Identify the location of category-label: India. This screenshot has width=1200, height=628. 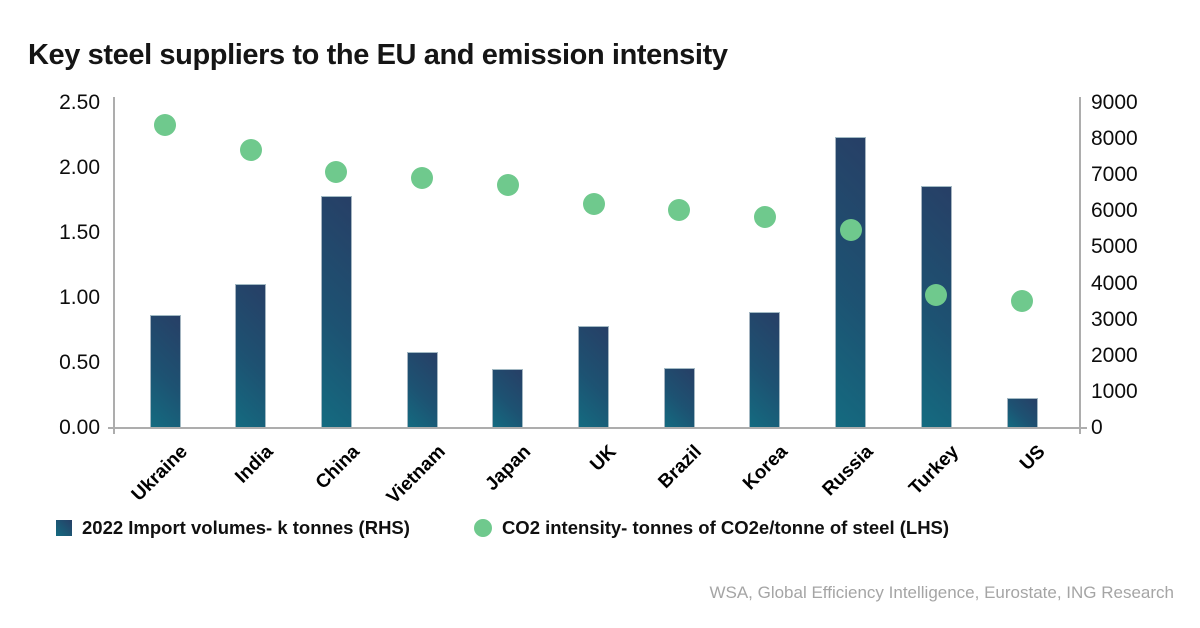
(254, 464).